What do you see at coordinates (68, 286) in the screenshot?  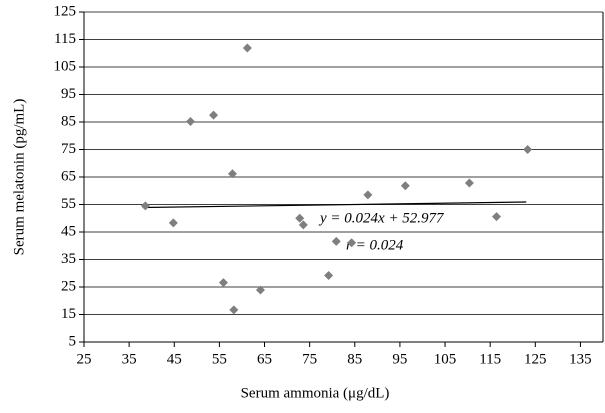 I see `y-tick-label: 25` at bounding box center [68, 286].